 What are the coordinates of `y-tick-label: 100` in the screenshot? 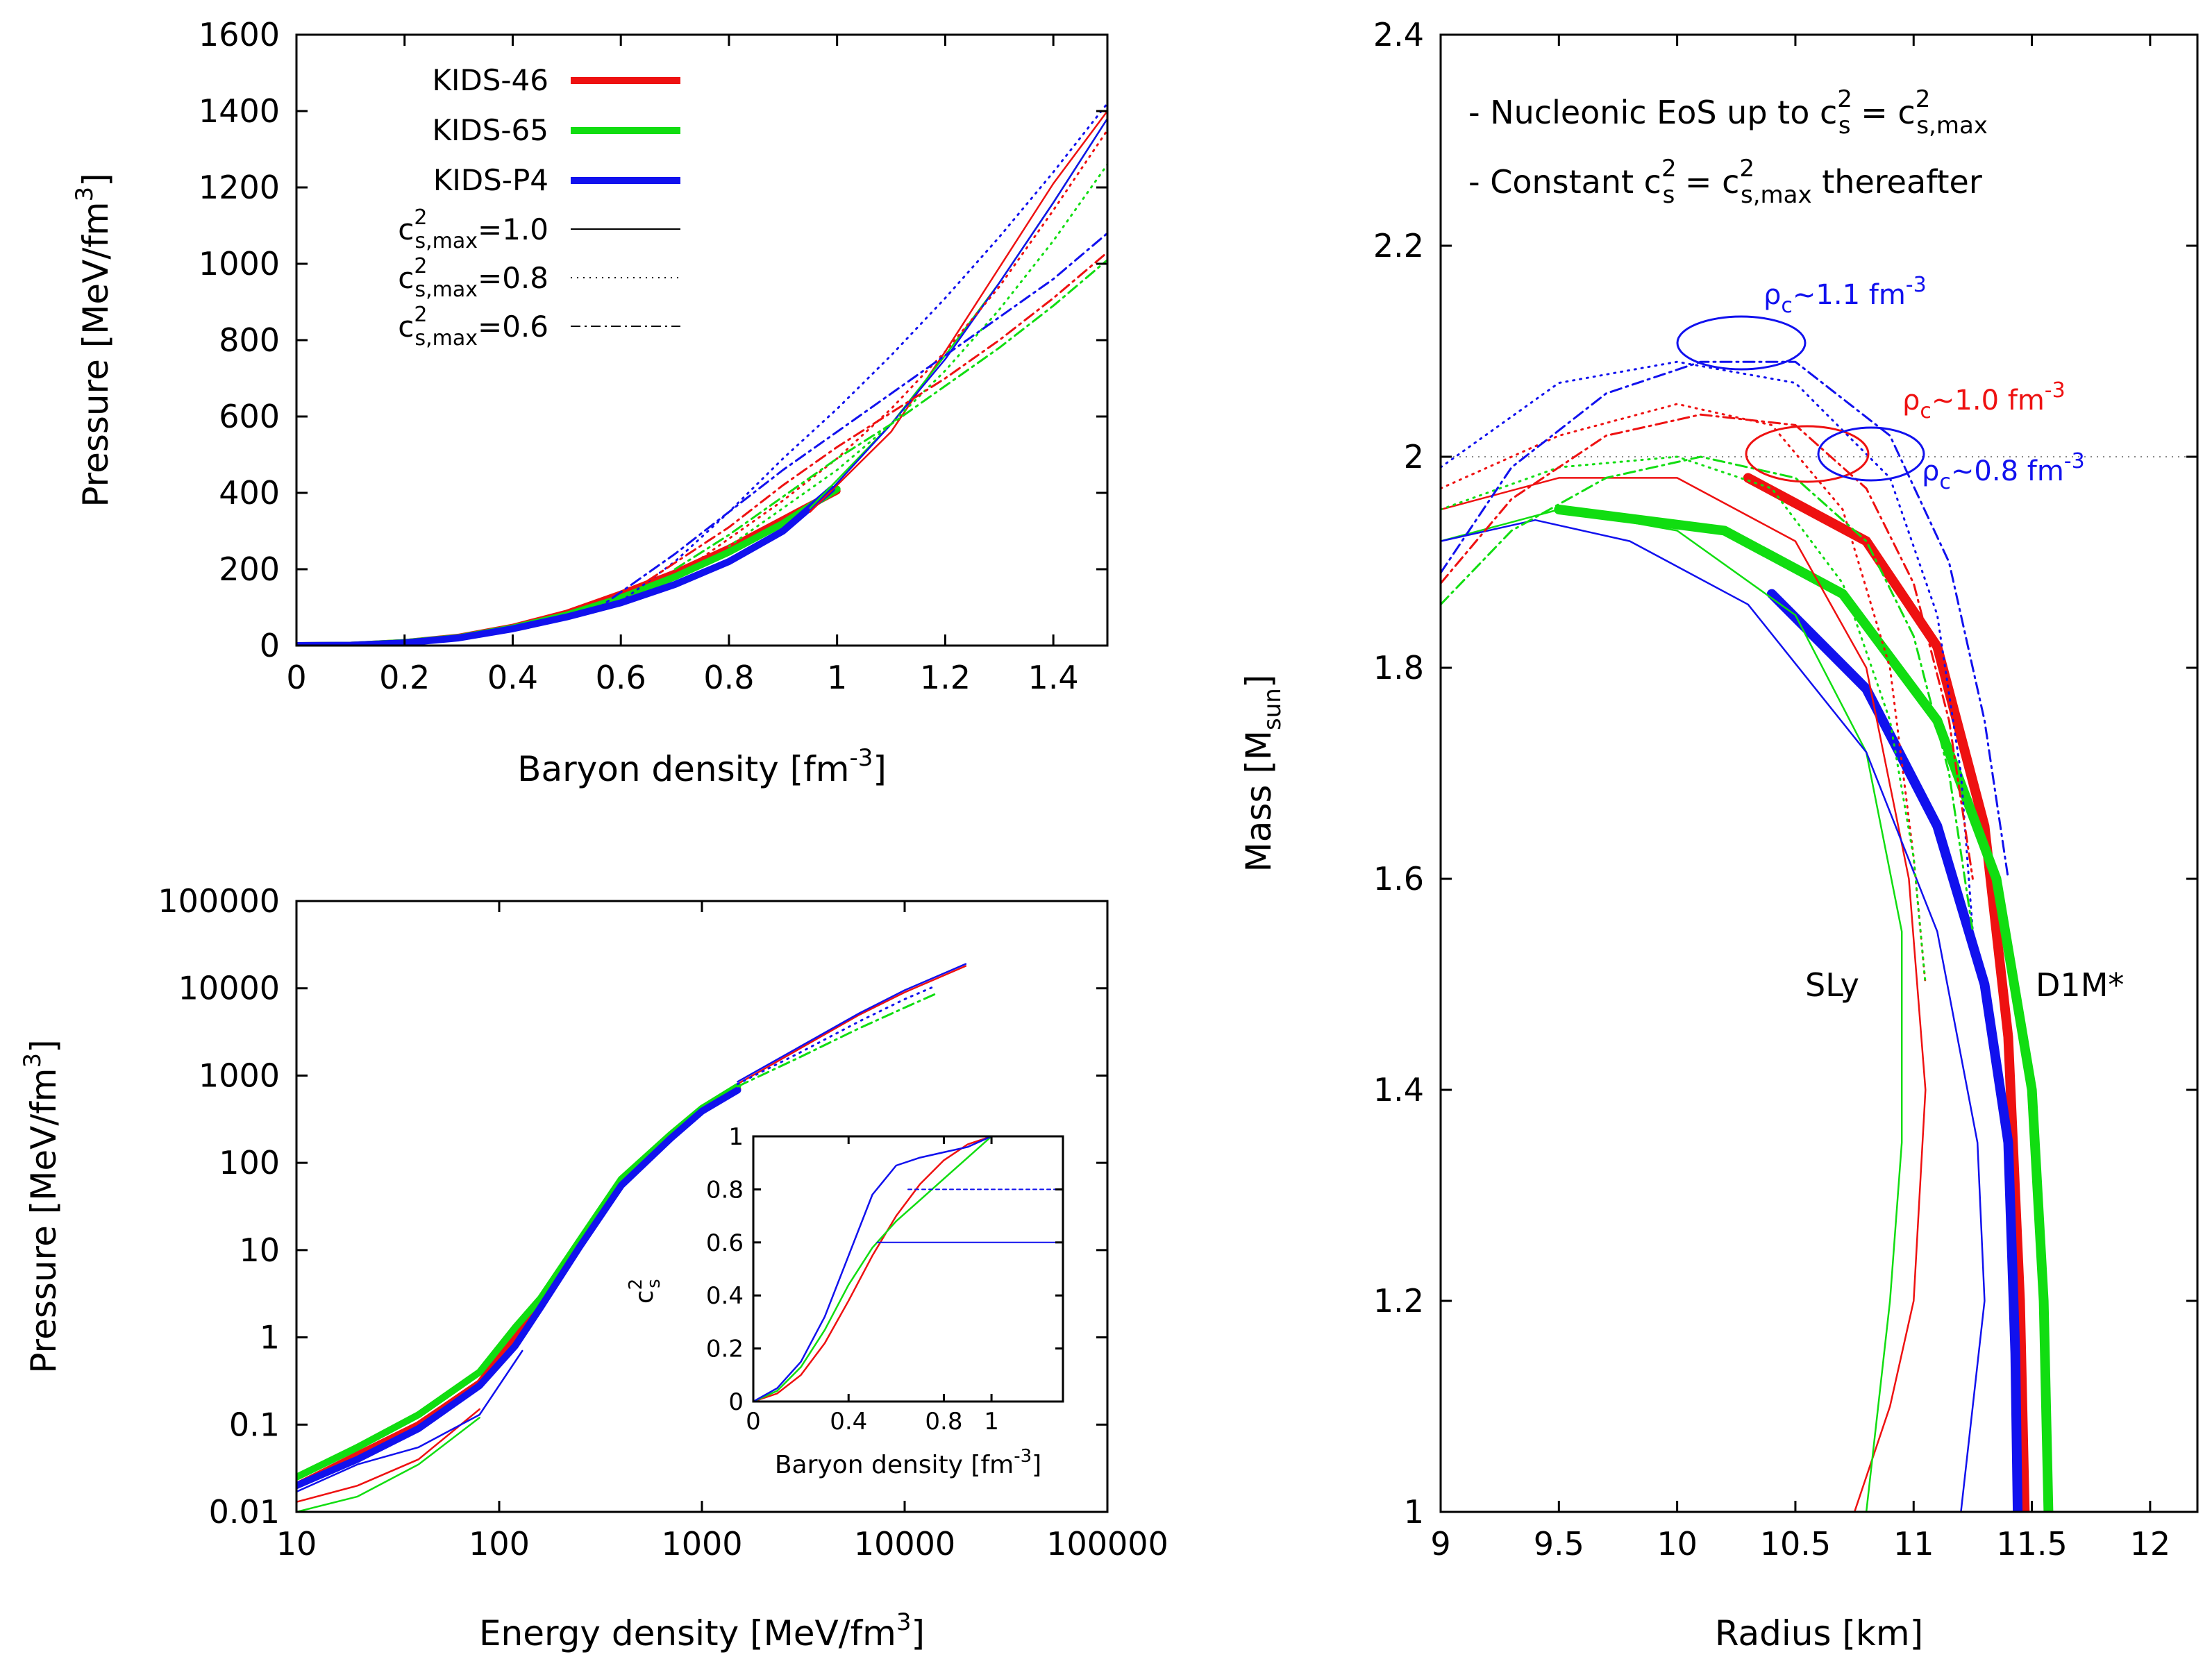 It's located at (249, 1163).